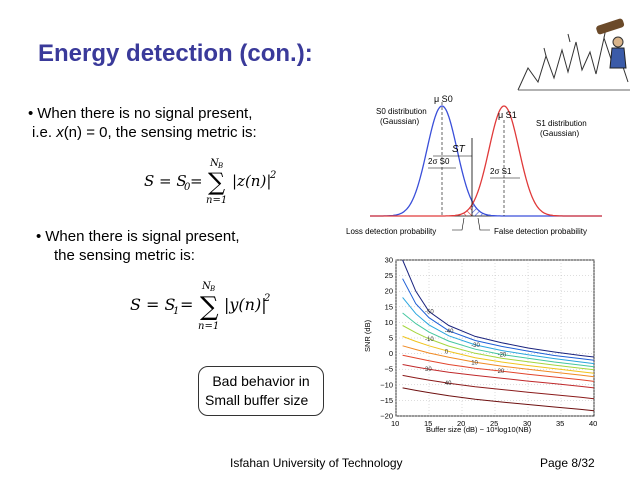 Image resolution: width=638 pixels, height=478 pixels. I want to click on contour-labels: -50 -40 -30 -20 -10 0 10 20 30 40, so click(466, 348).